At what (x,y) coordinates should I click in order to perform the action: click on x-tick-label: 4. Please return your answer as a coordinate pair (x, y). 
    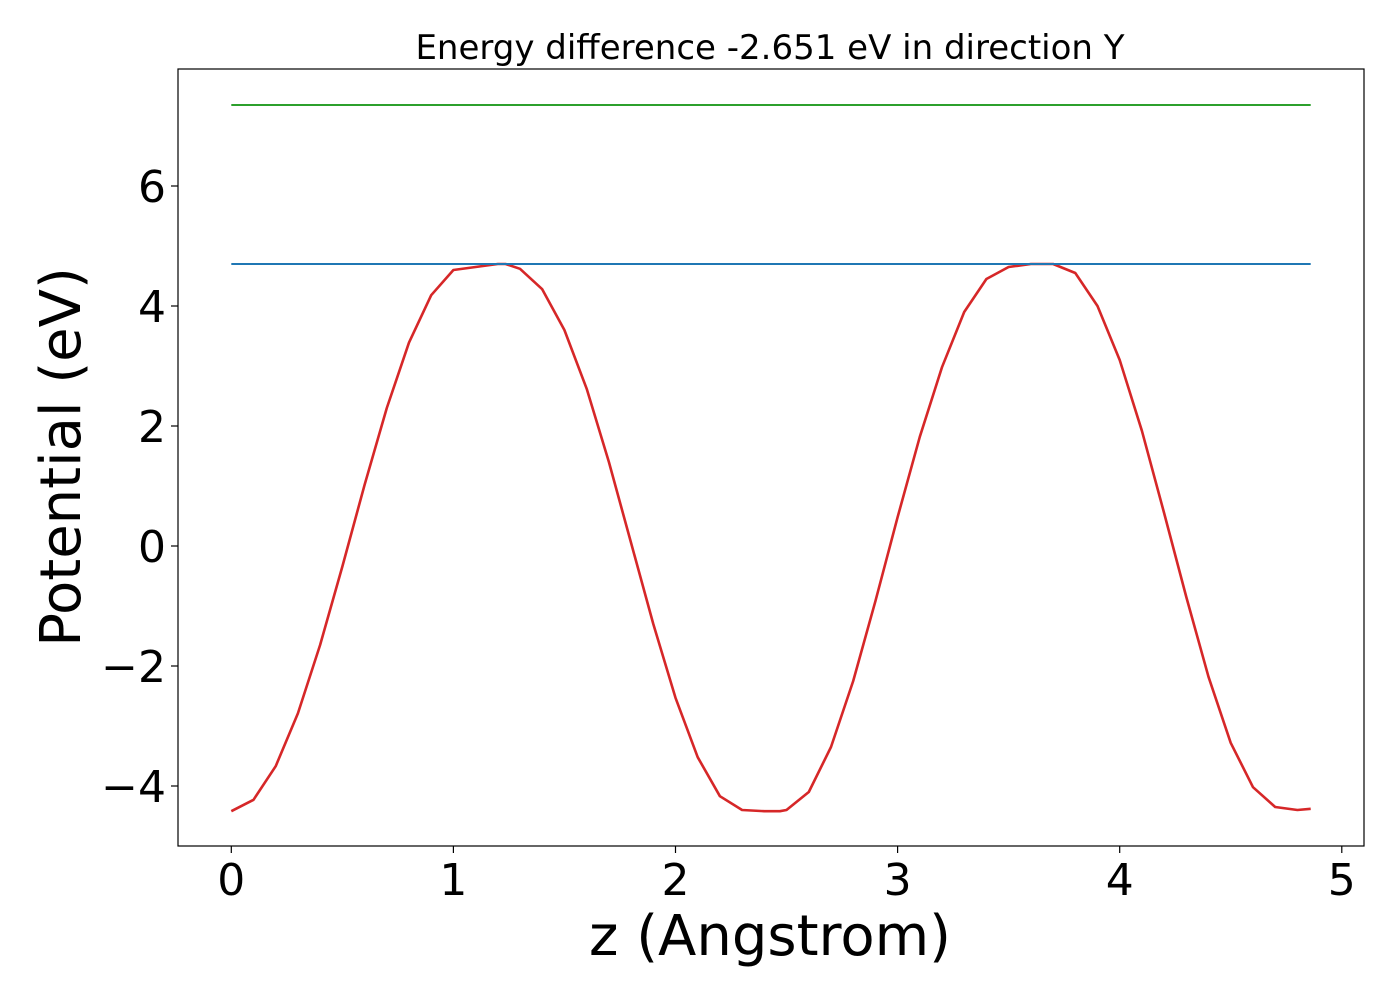
    Looking at the image, I should click on (1120, 880).